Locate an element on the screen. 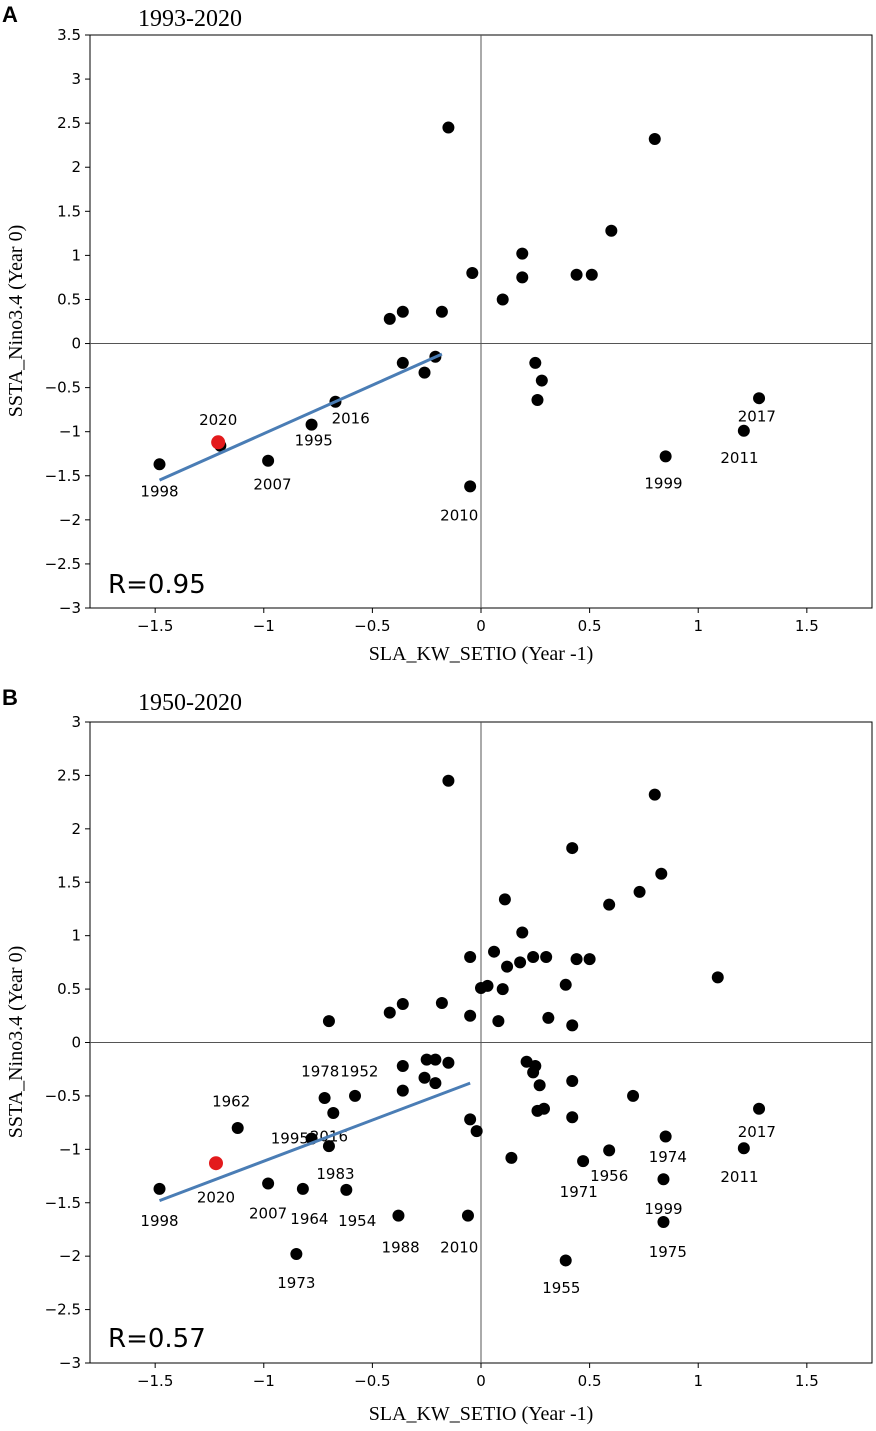  y-tick-label: −0.5 is located at coordinates (63, 388).